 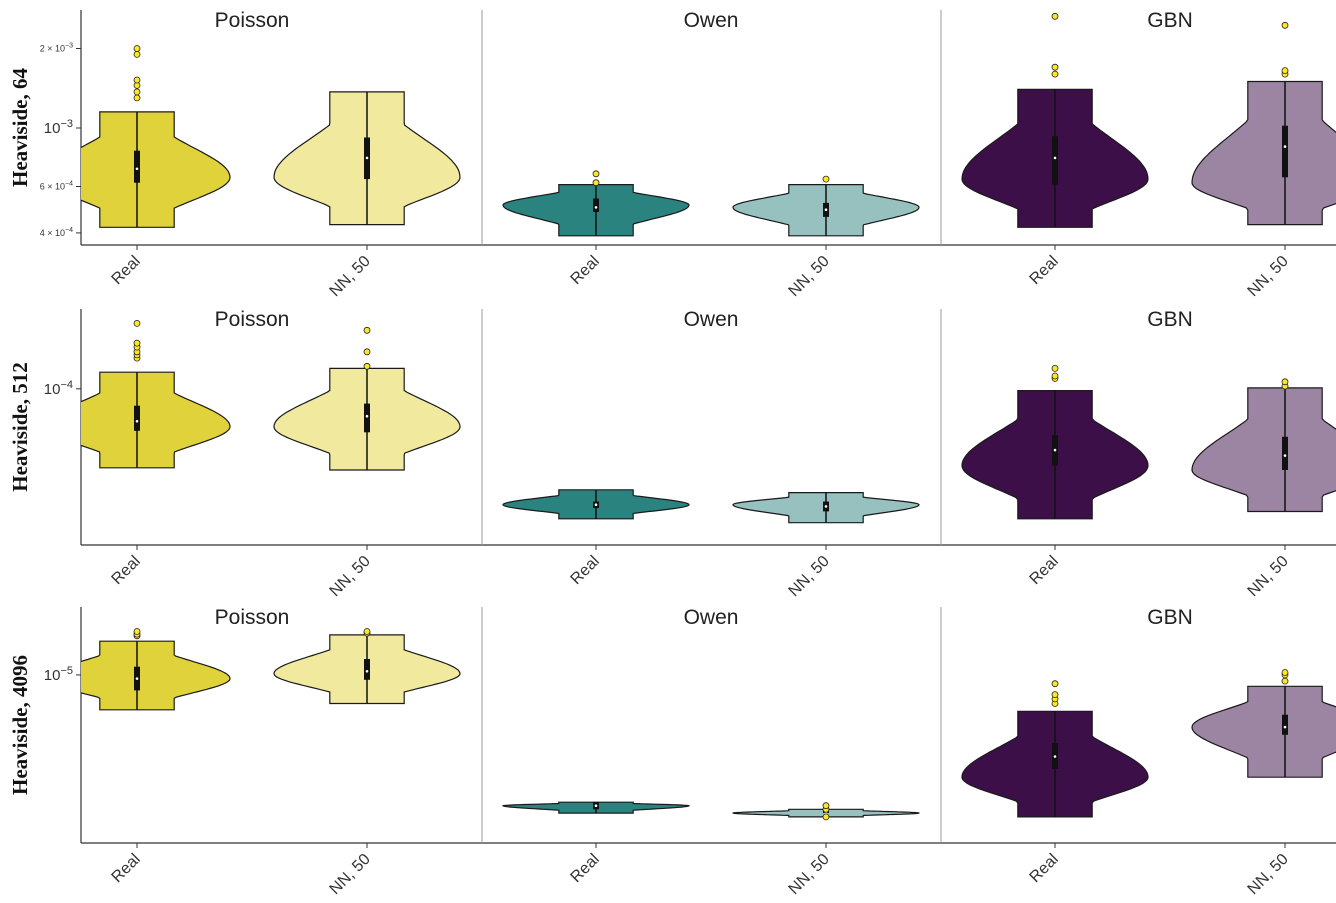 I want to click on panel-poisson: Poisson Real NN, 50, so click(x=271, y=154).